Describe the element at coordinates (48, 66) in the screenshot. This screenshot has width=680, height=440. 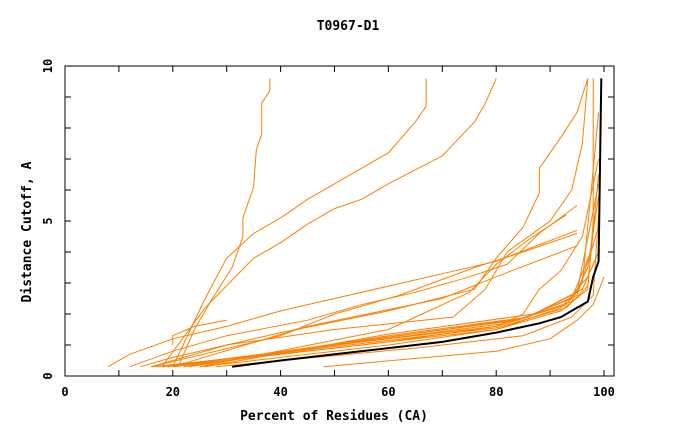
I see `y-tick-label: 10` at that location.